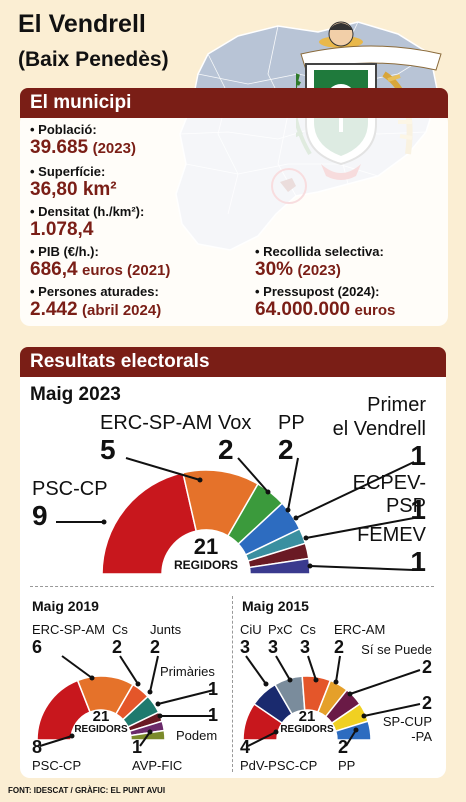  I want to click on seats-2023-ecpev: 1, so click(418, 509).